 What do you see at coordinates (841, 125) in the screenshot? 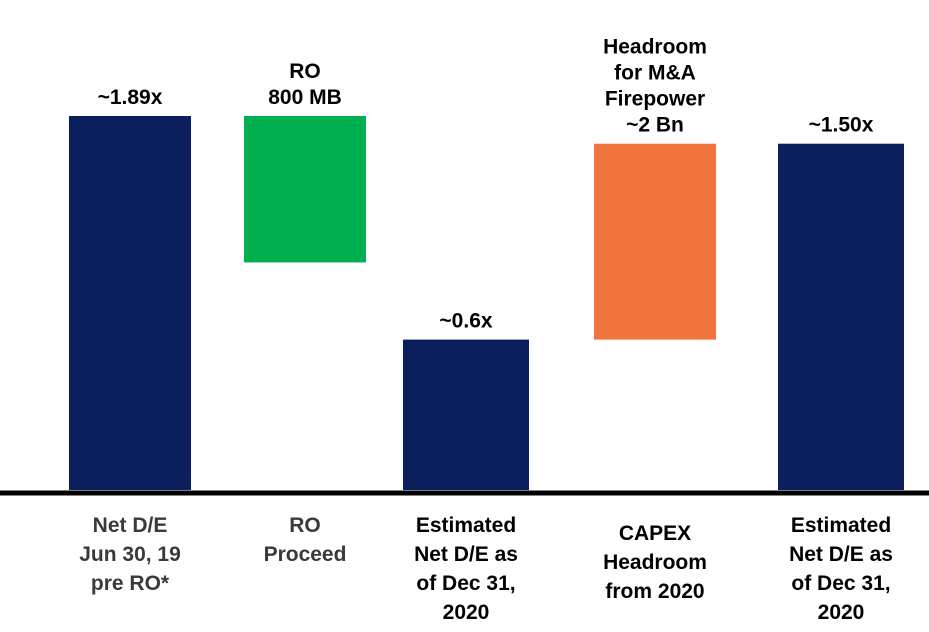
I see `value-label-5: ~1.50x` at bounding box center [841, 125].